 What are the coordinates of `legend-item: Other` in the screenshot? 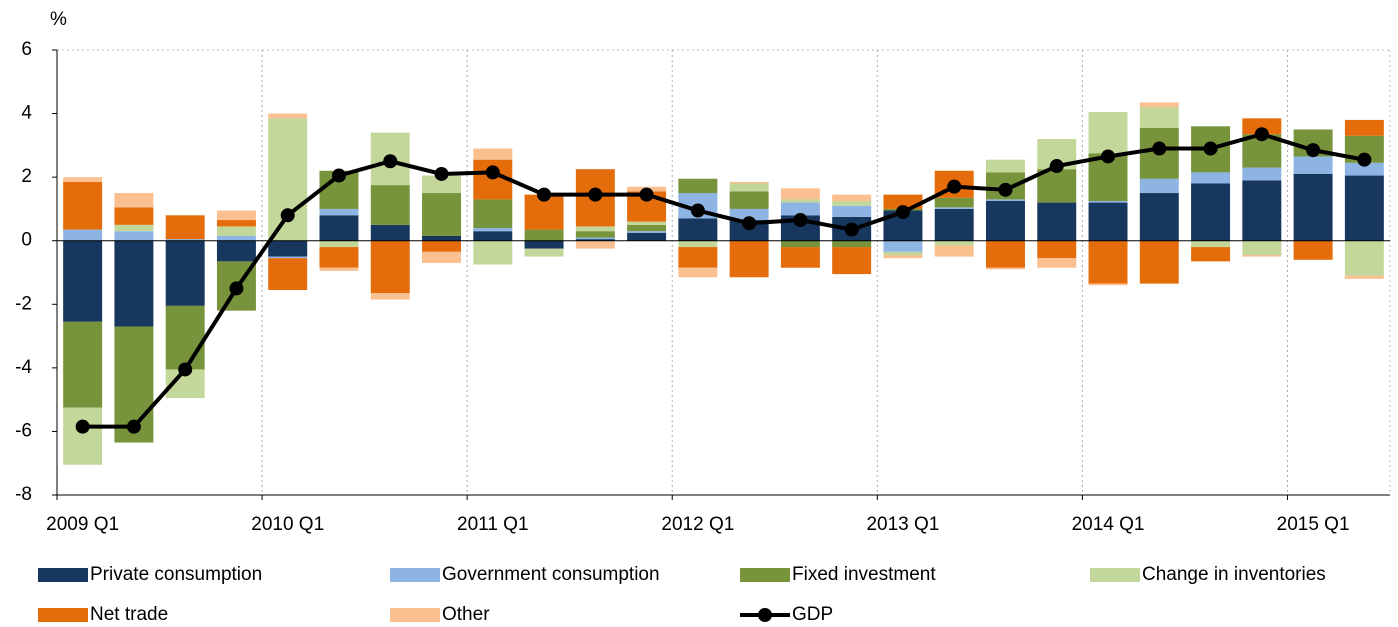 It's located at (440, 614).